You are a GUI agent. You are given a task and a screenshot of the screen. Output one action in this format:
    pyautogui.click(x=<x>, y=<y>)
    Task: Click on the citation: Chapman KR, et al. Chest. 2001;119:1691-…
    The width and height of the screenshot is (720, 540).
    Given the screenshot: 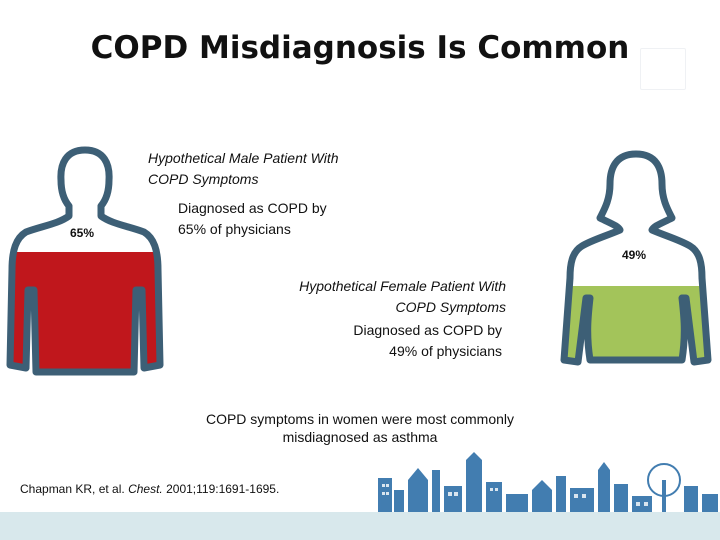 What is the action you would take?
    pyautogui.click(x=149, y=489)
    